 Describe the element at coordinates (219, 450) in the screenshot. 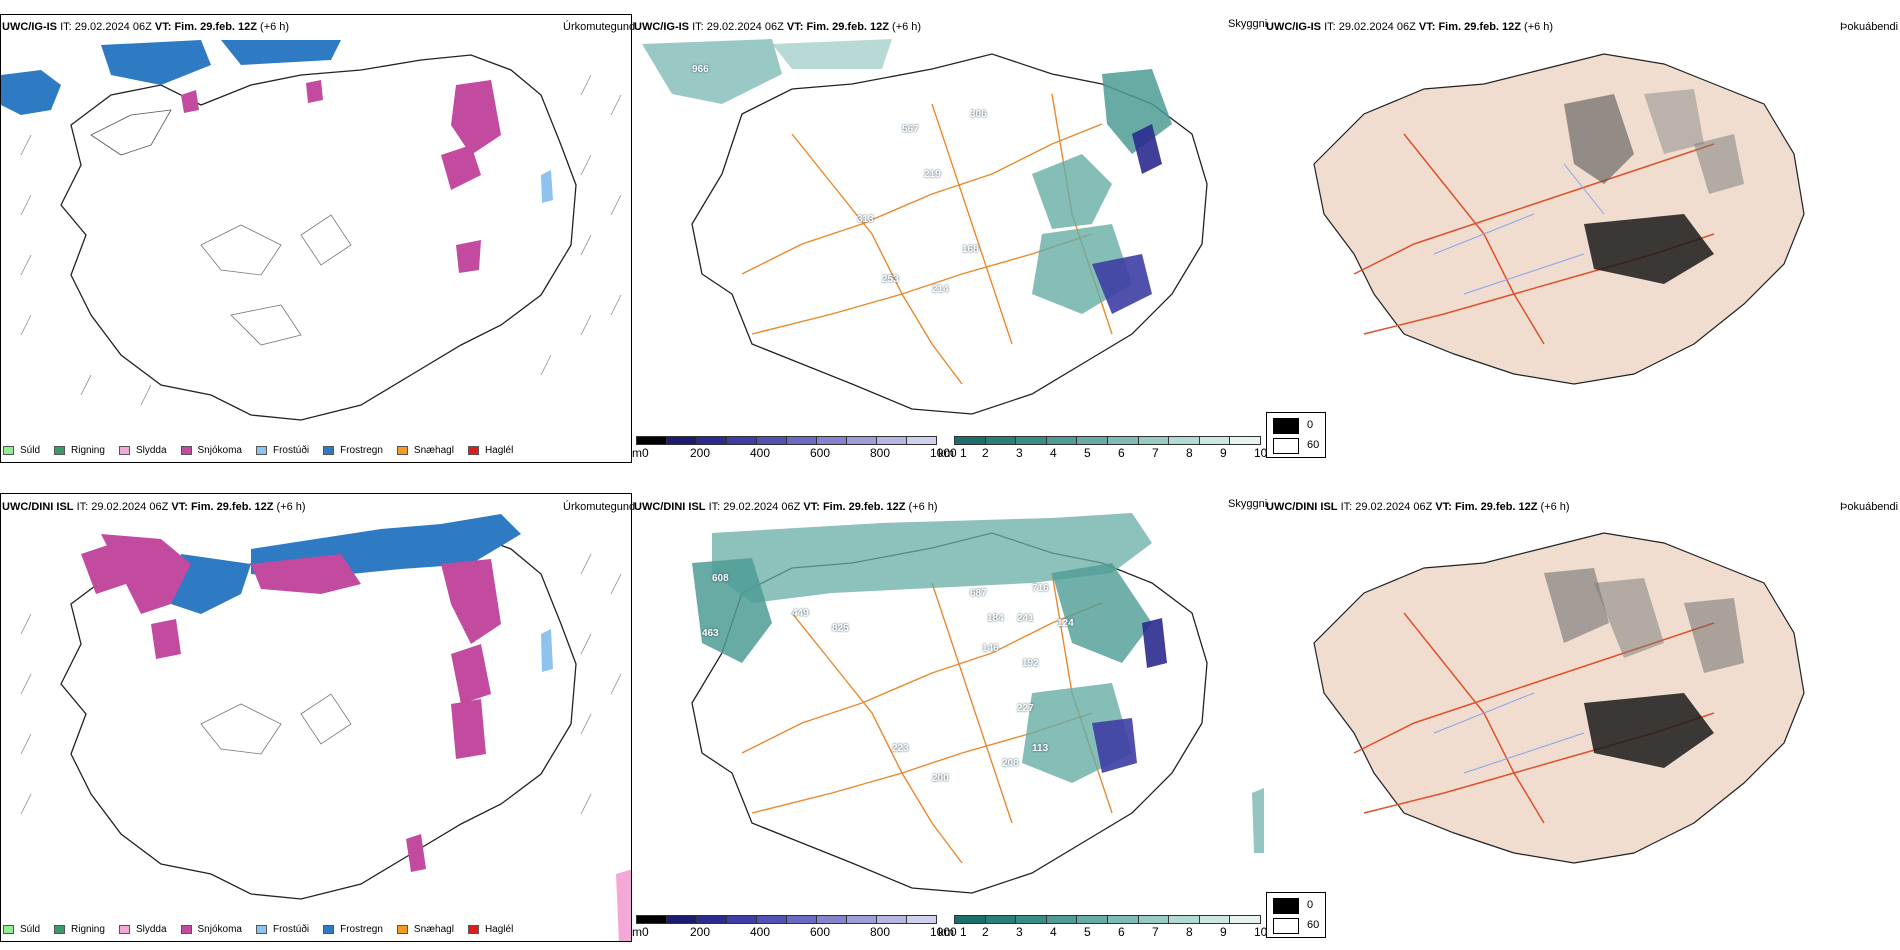

I see `legend-label: Snjókoma` at that location.